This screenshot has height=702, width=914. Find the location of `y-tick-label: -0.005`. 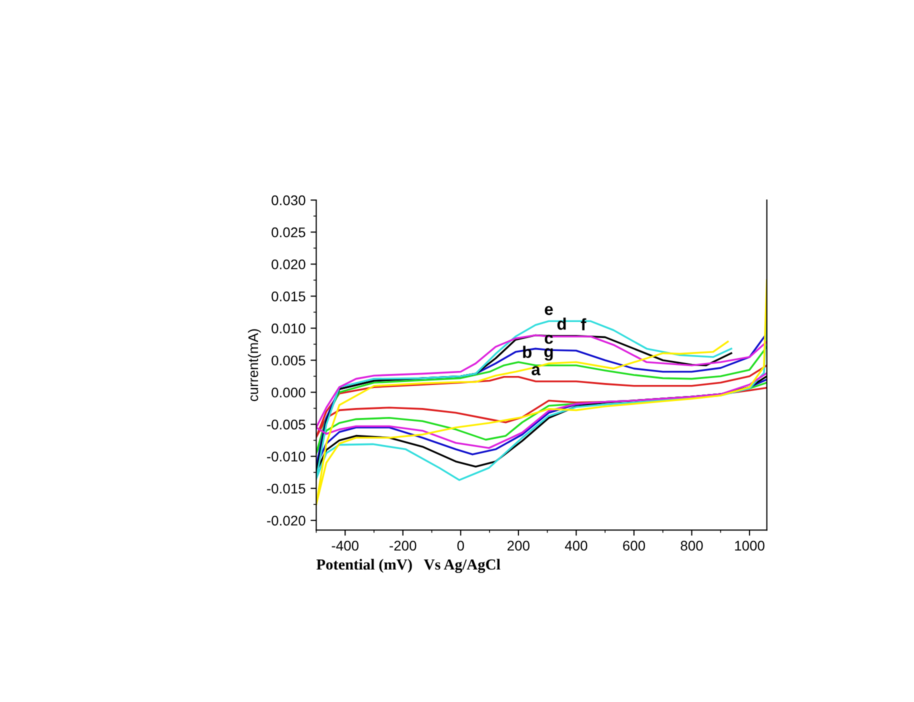

y-tick-label: -0.005 is located at coordinates (286, 425).